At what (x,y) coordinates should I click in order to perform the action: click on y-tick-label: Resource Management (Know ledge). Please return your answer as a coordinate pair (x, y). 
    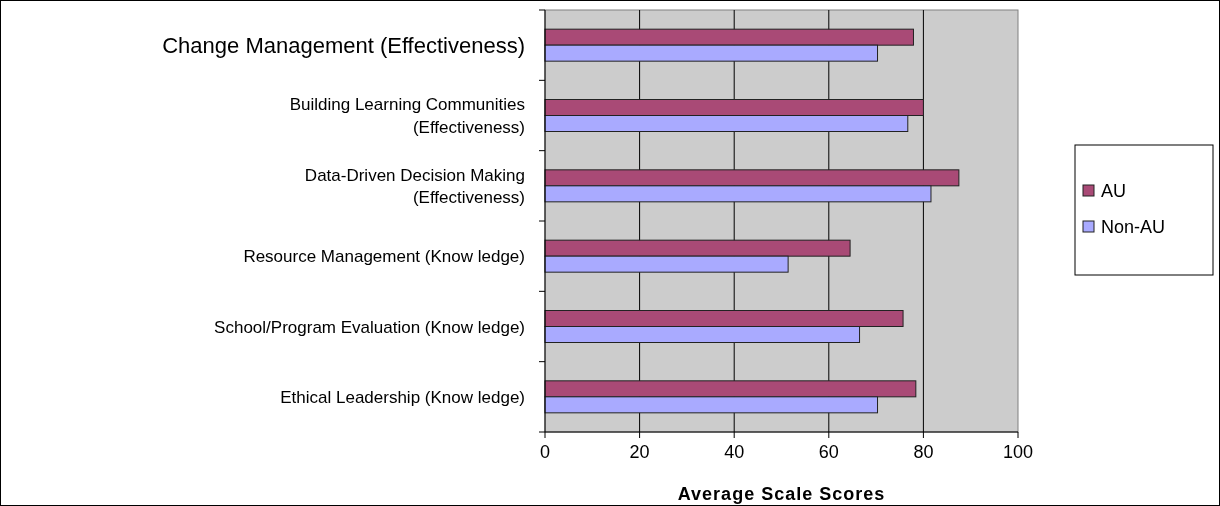
    Looking at the image, I should click on (384, 256).